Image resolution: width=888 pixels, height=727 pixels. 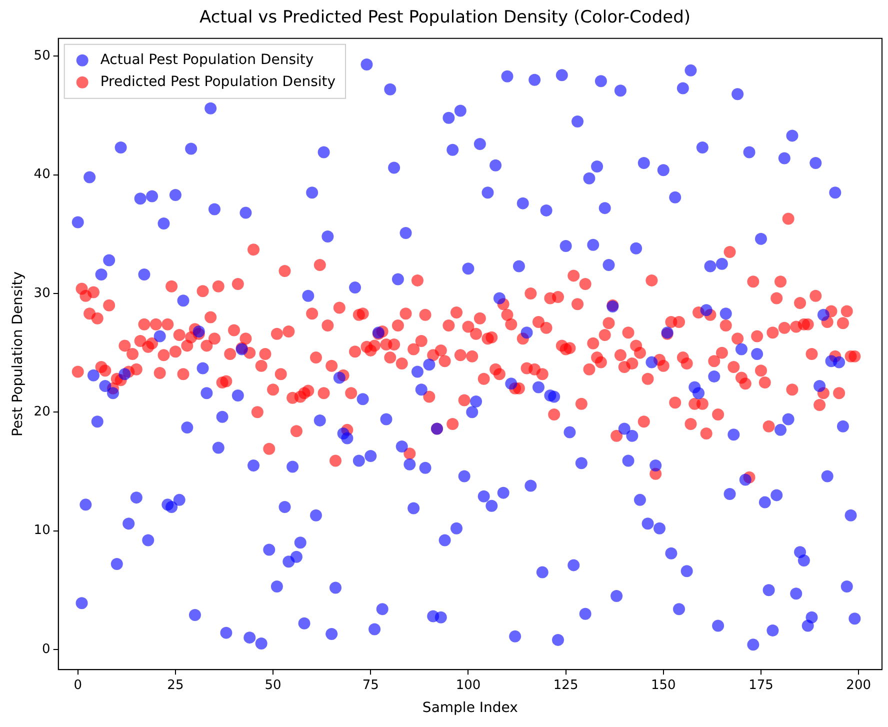 I want to click on y-tick-label: 50, so click(x=42, y=56).